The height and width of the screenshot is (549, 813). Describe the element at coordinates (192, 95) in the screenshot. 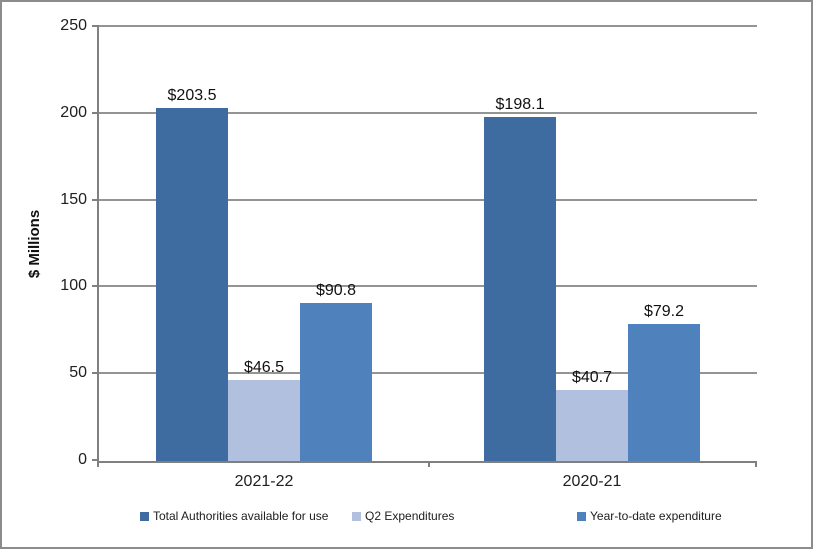

I see `bar-value-label-series0-cat0: $203.5` at that location.